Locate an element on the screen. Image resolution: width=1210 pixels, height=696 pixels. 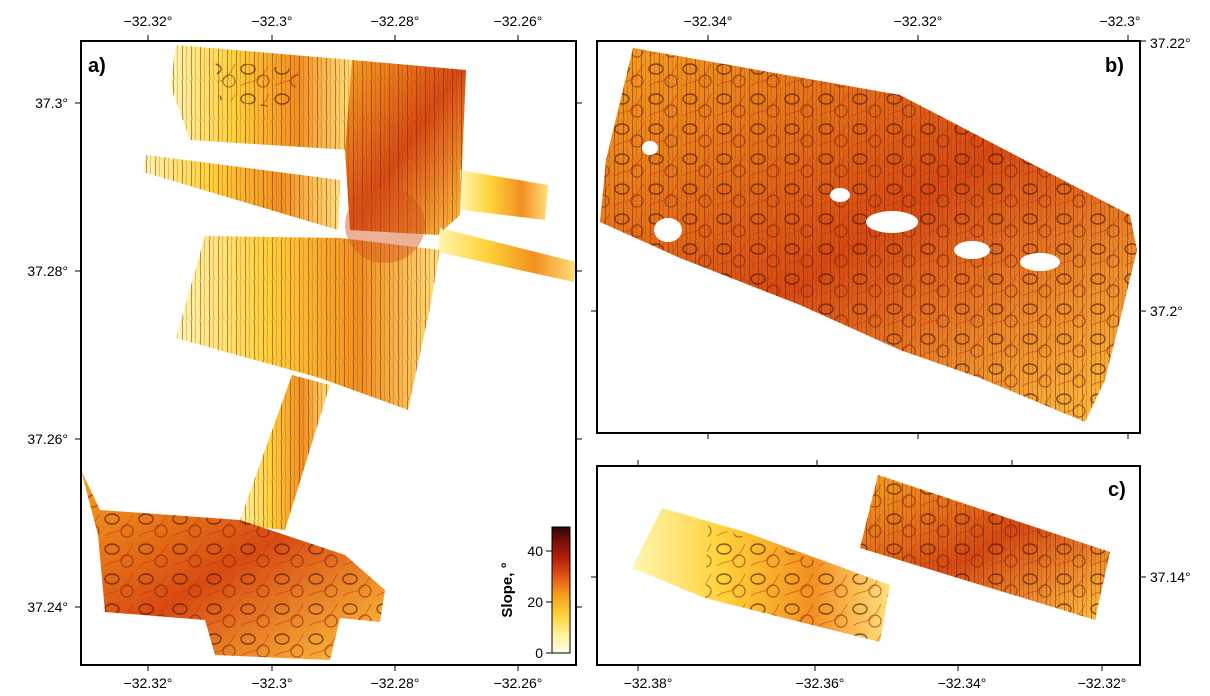
panel-label: b) is located at coordinates (1114, 66).